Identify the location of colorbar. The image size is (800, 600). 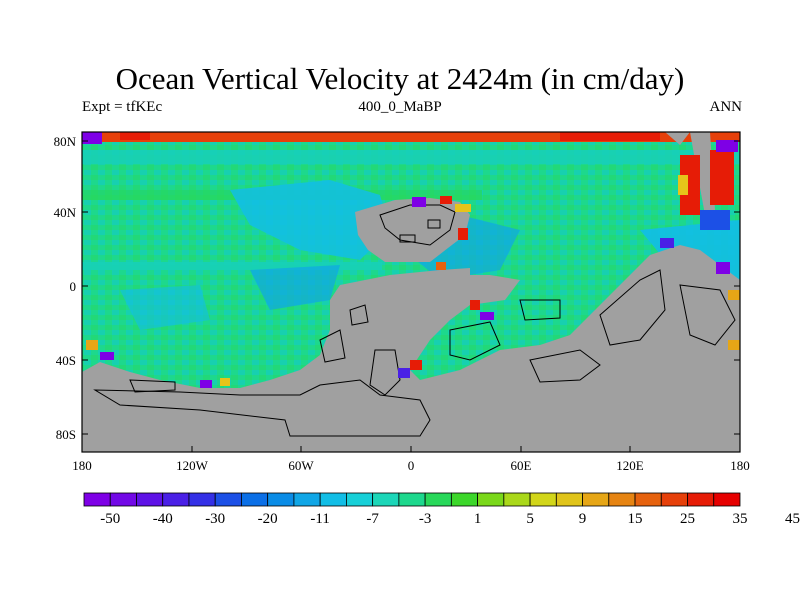
(412, 499).